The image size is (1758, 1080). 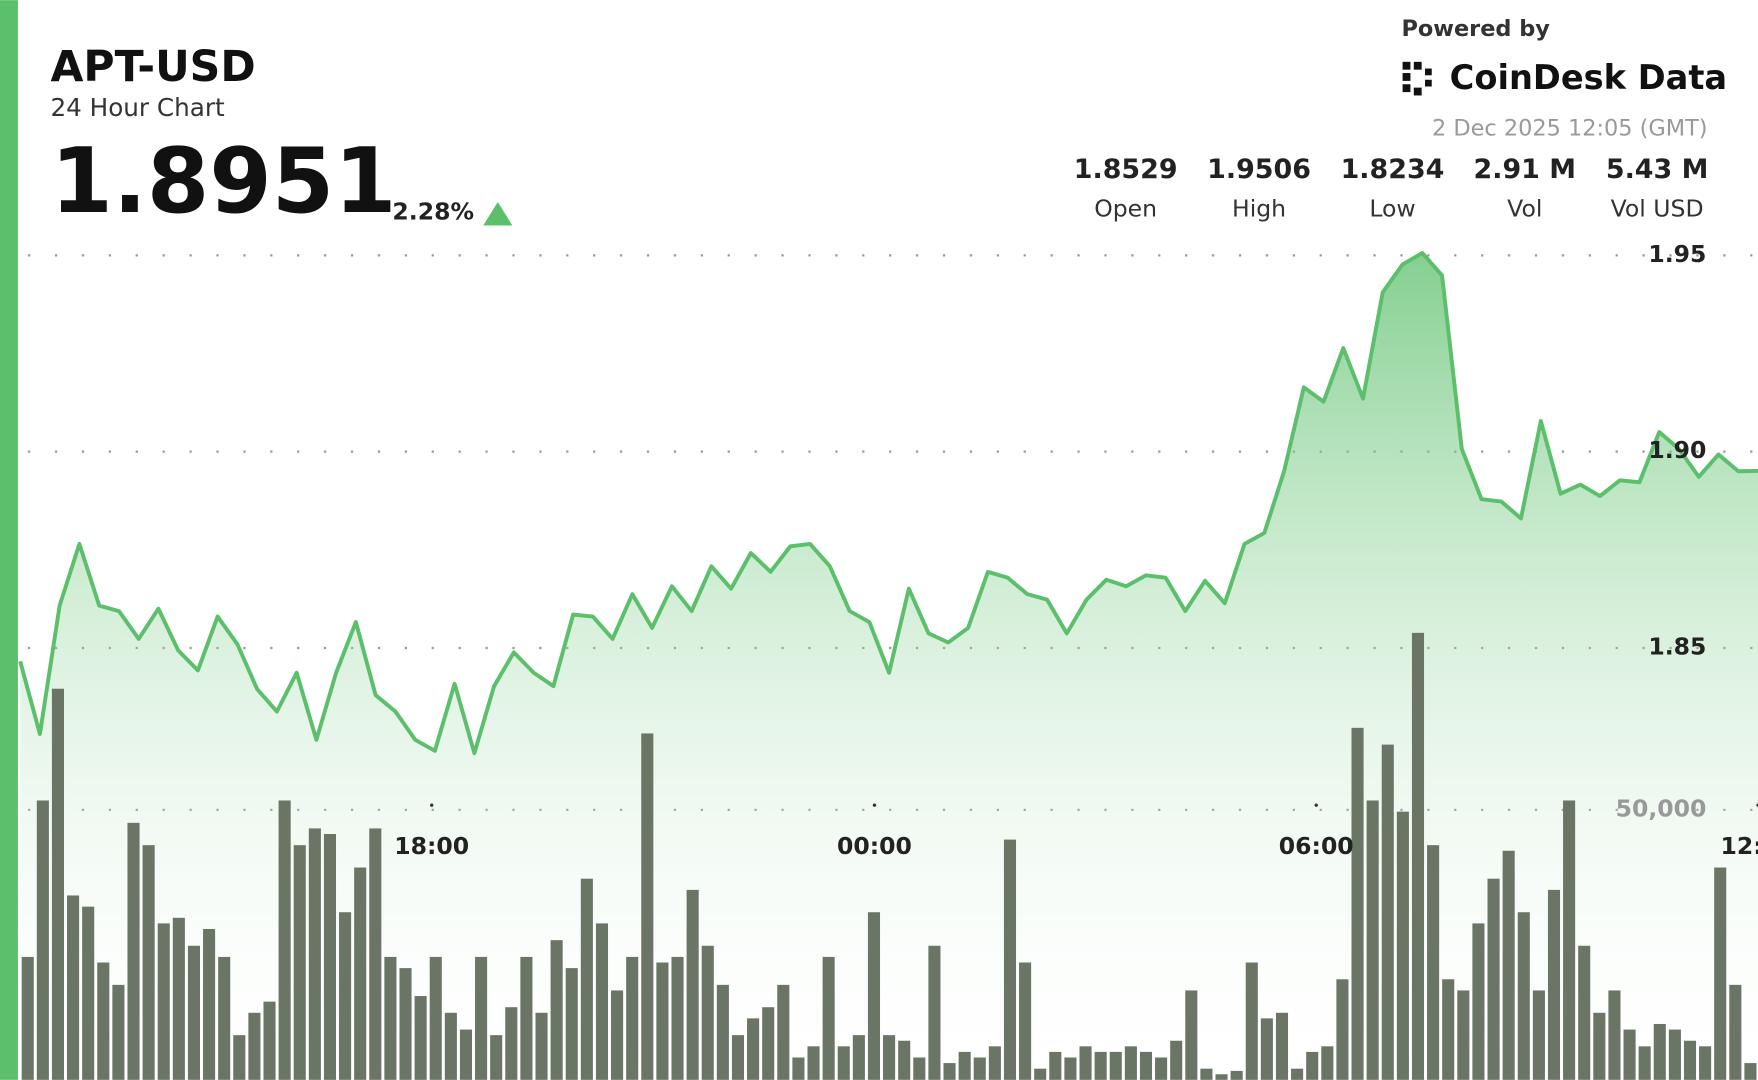 I want to click on y-tick-label: 1.85, so click(x=1677, y=646).